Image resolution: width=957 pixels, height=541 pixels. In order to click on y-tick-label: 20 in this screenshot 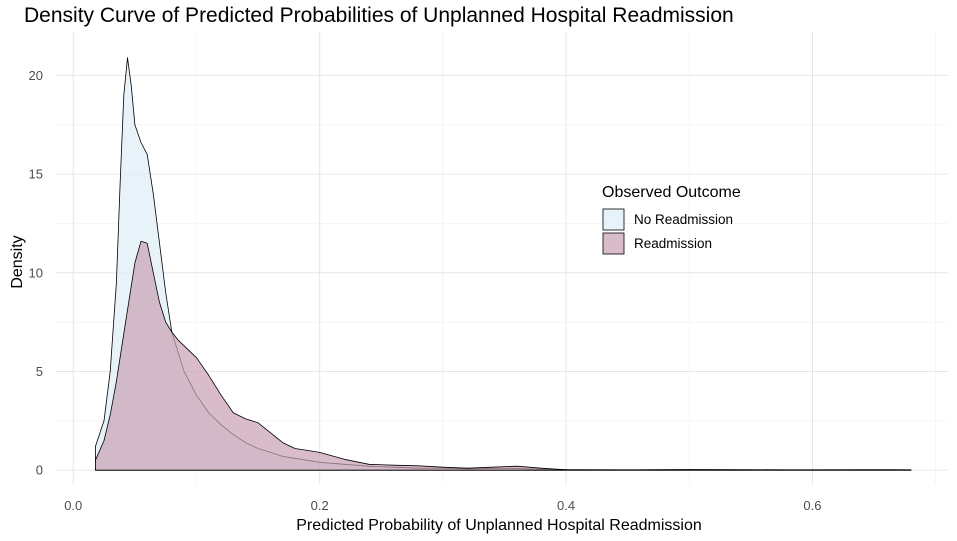, I will do `click(36, 75)`.